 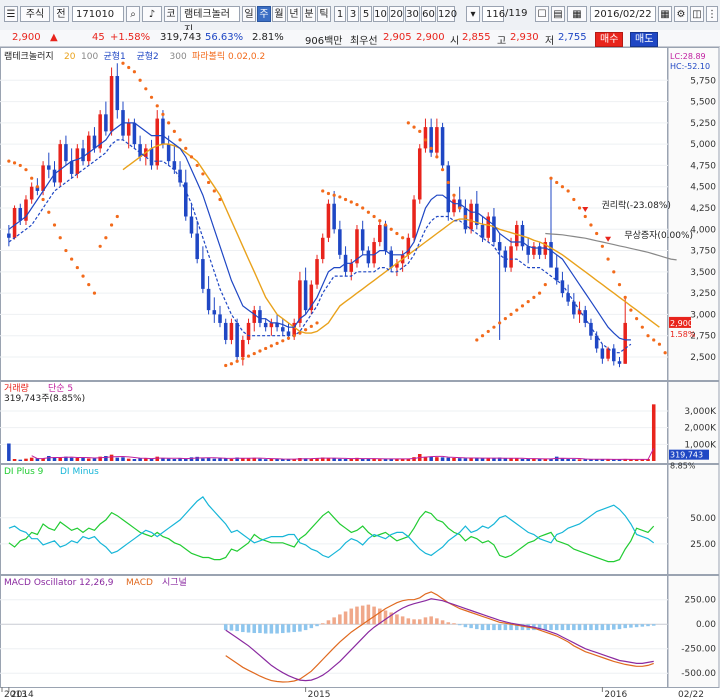 I want to click on count-input: 116, so click(x=493, y=14).